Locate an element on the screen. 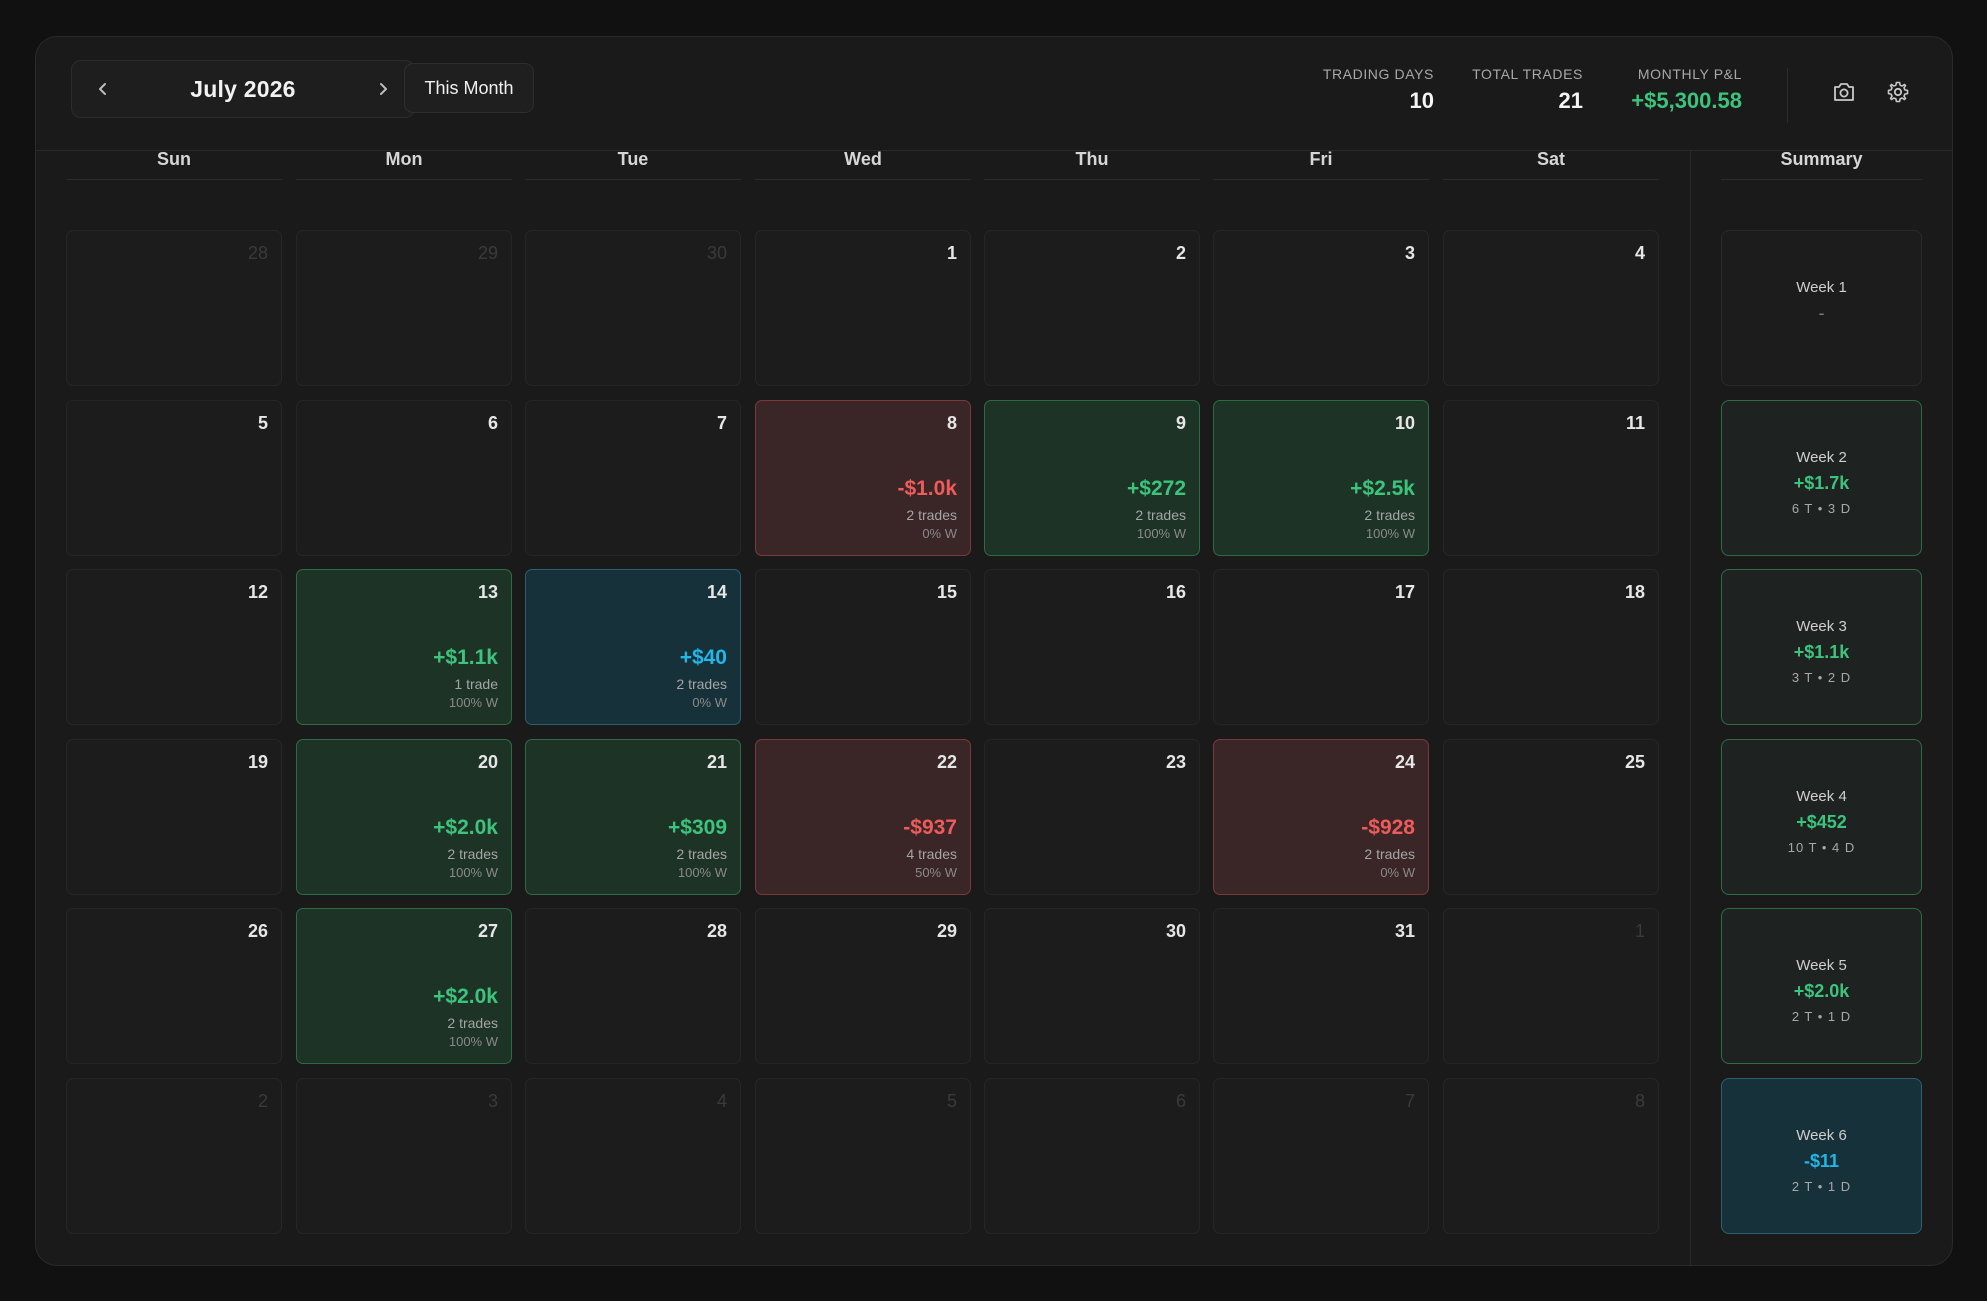 The image size is (1987, 1301). day-cell: 19 is located at coordinates (174, 817).